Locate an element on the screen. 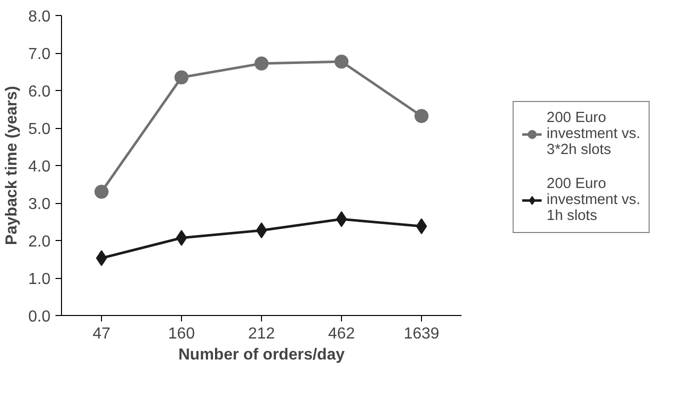 The image size is (685, 400). y-tick-label: 8.0 is located at coordinates (39, 17).